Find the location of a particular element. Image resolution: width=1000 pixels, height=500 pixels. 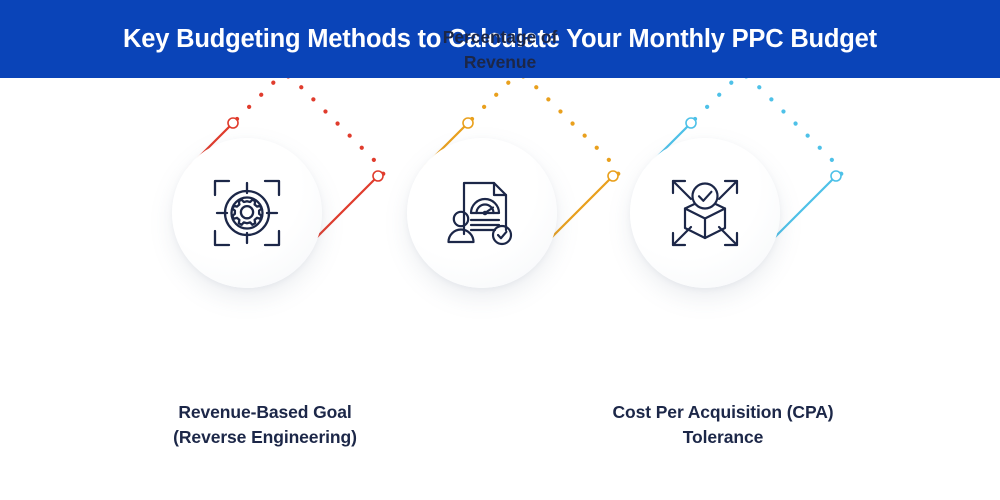

icon-plate-revenue-based-goal is located at coordinates (247, 213).